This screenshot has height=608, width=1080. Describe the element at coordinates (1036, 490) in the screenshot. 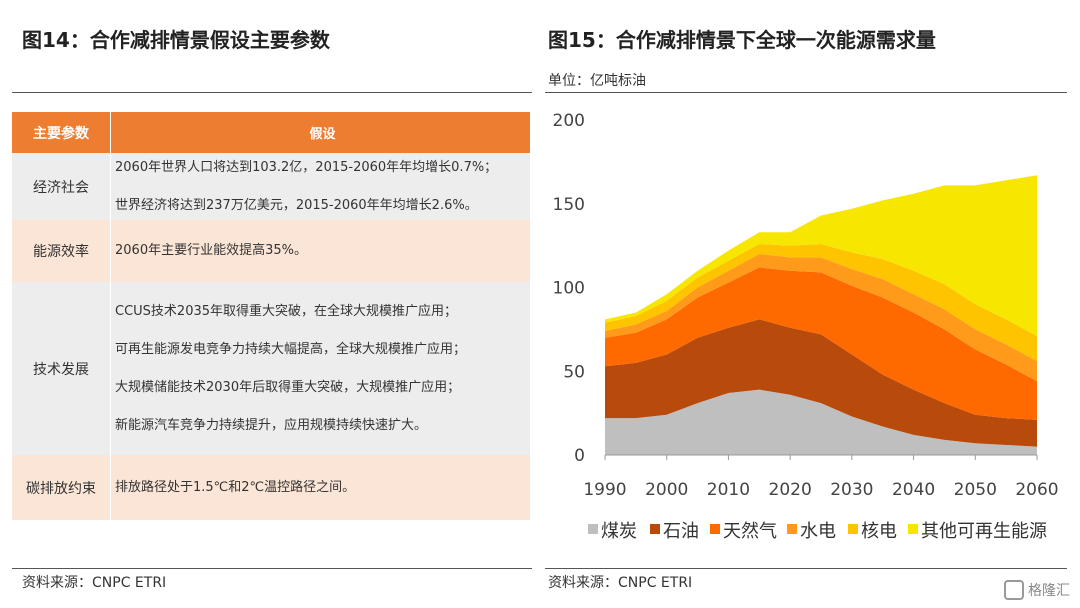

I see `x-tick-label: 2060` at that location.